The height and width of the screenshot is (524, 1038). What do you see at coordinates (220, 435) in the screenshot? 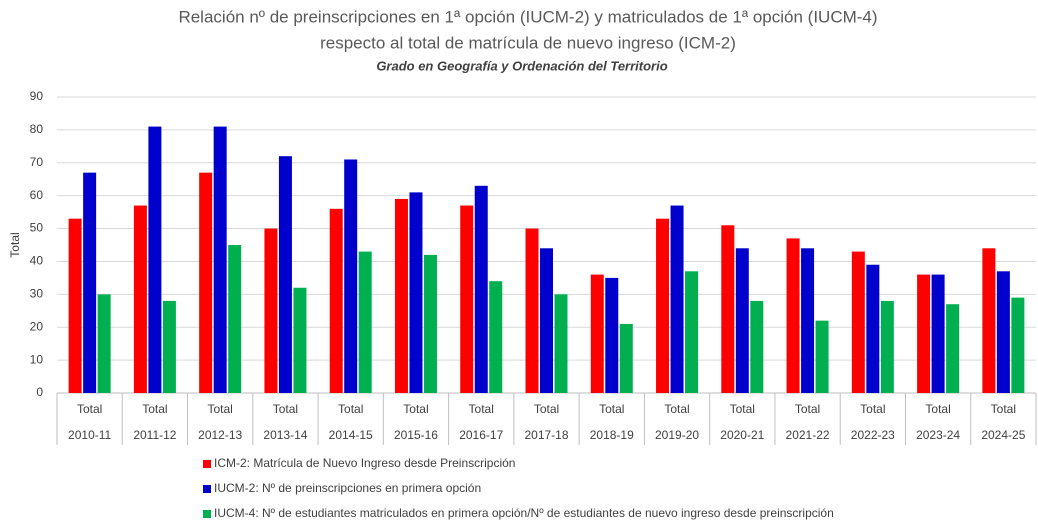
I see `x-group-label: 2012-13` at bounding box center [220, 435].